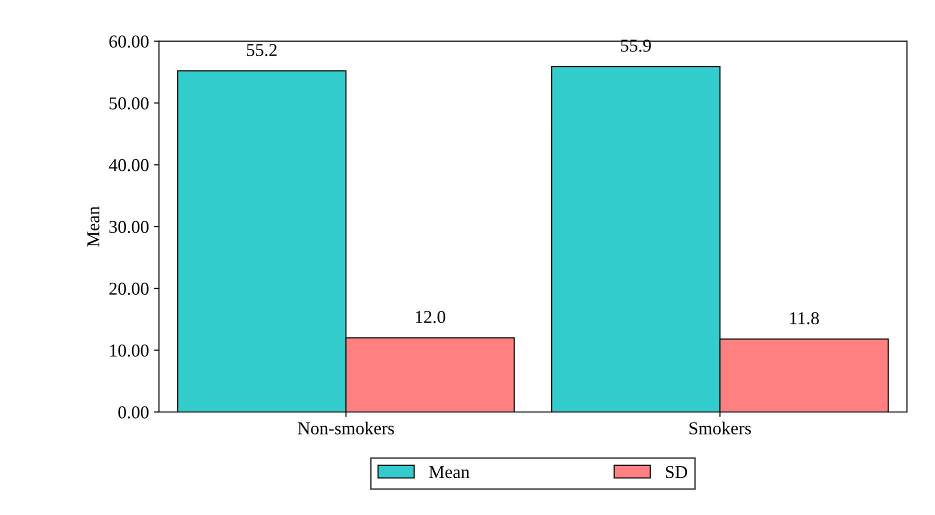 The width and height of the screenshot is (935, 515). What do you see at coordinates (129, 350) in the screenshot?
I see `y-tick-label: 10.00` at bounding box center [129, 350].